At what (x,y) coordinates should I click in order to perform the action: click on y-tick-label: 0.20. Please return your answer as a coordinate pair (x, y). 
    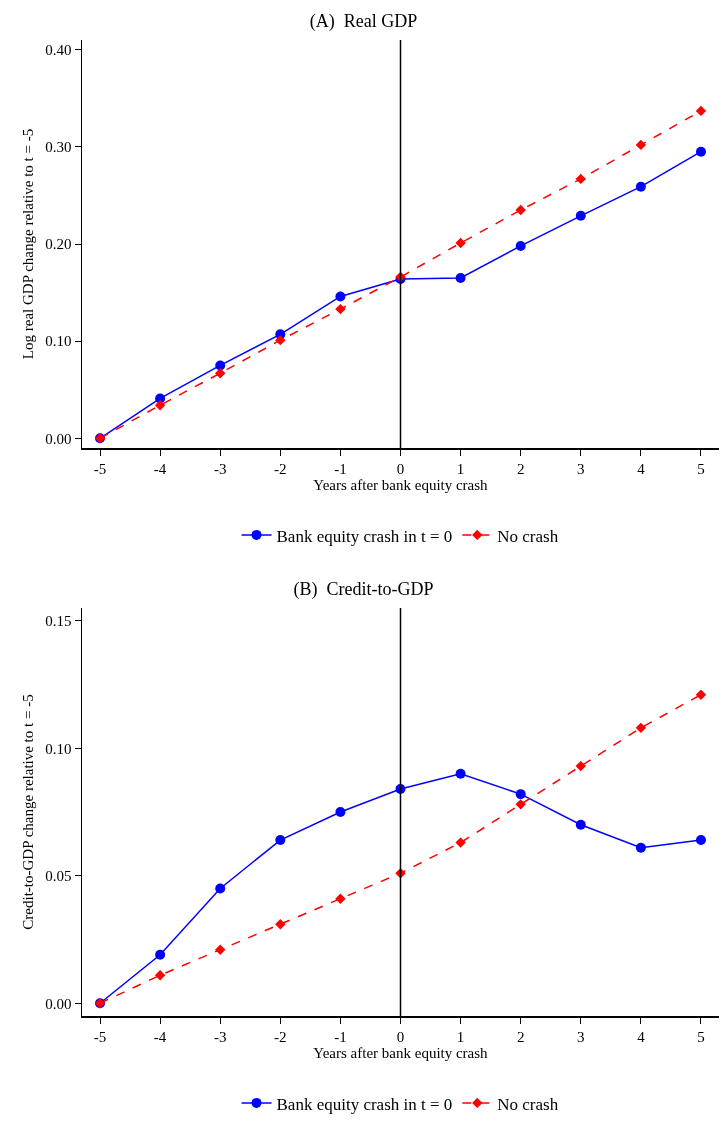
    Looking at the image, I should click on (58, 244).